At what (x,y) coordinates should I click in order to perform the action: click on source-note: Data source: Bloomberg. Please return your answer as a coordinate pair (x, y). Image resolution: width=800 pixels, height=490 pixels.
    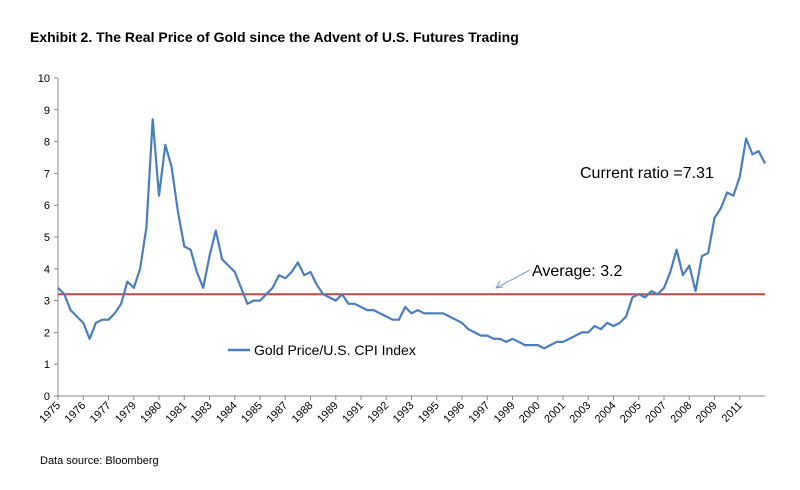
    Looking at the image, I should click on (99, 461).